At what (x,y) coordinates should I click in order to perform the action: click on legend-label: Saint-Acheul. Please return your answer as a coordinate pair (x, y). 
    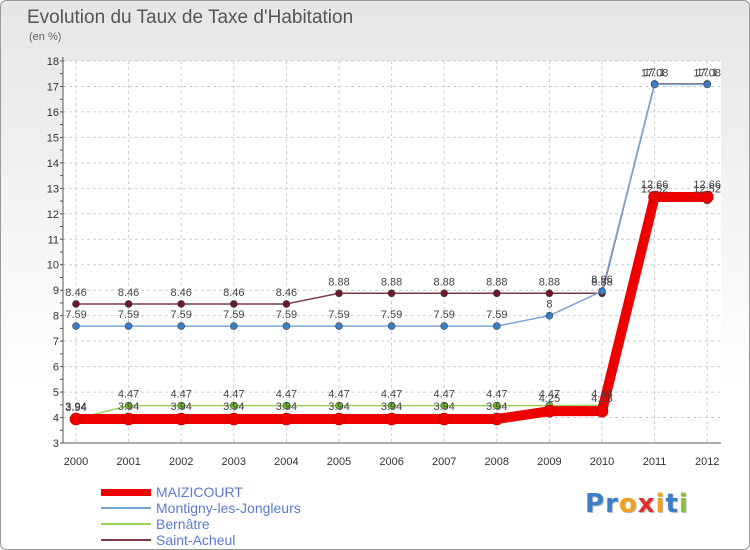
    Looking at the image, I should click on (196, 540).